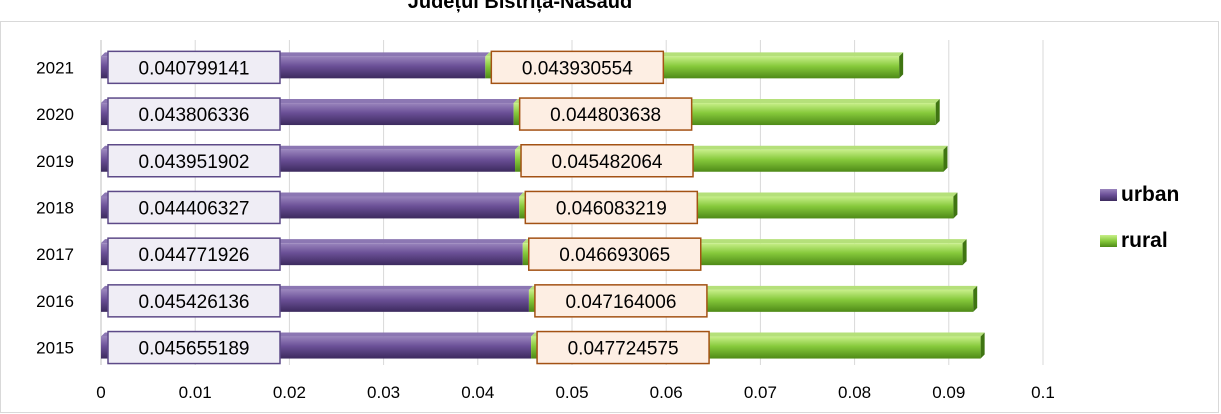  I want to click on data-label-urban: 0.040799141, so click(194, 68).